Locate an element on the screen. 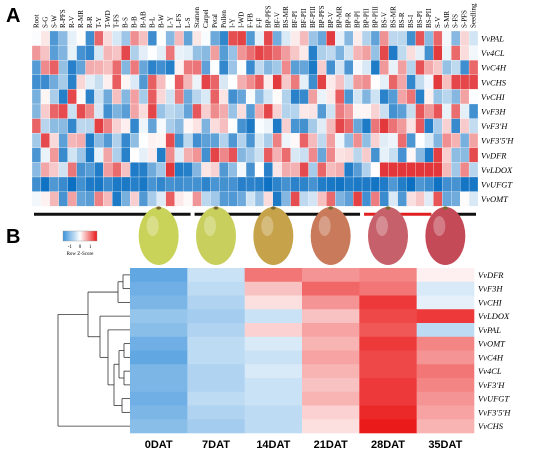 The image size is (550, 458). gene-label: VvCHS is located at coordinates (491, 426).